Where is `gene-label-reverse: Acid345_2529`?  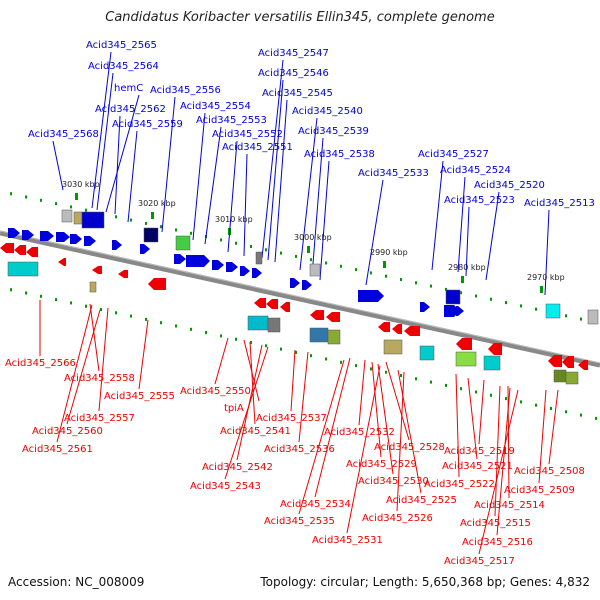
gene-label-reverse: Acid345_2529 is located at coordinates (381, 464).